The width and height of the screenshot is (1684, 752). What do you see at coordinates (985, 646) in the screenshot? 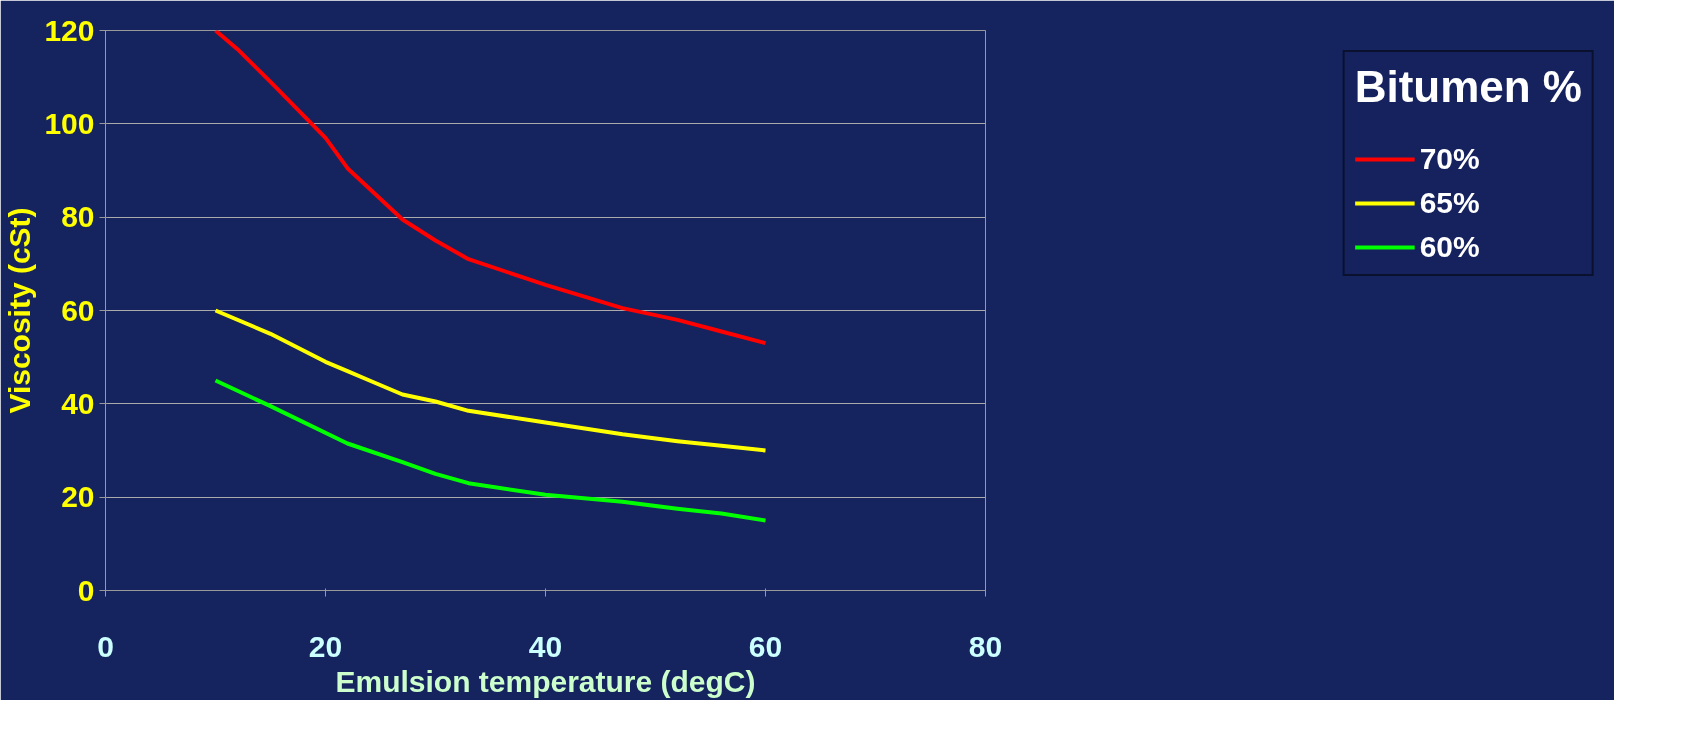
I see `x-tick-label: 80` at bounding box center [985, 646].